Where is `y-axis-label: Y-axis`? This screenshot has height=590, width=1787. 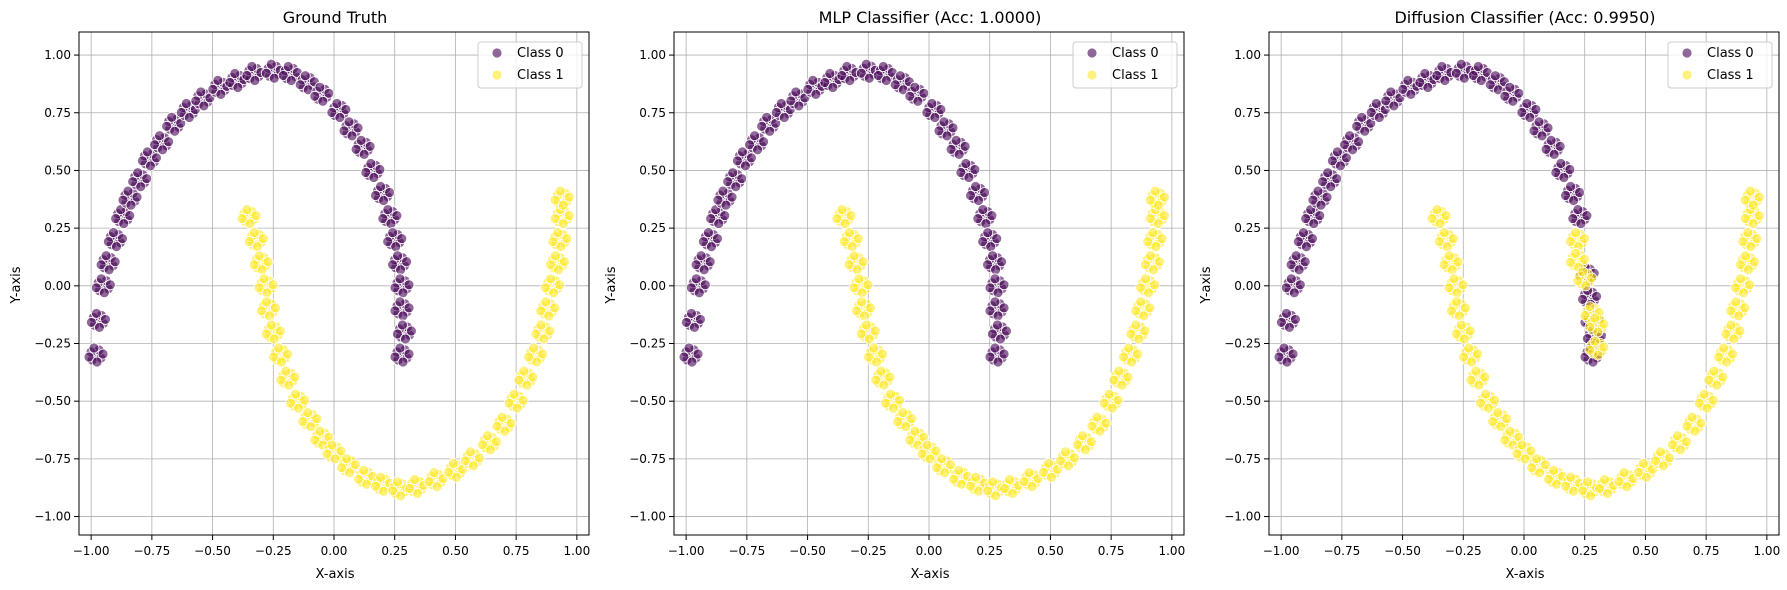
y-axis-label: Y-axis is located at coordinates (16, 285).